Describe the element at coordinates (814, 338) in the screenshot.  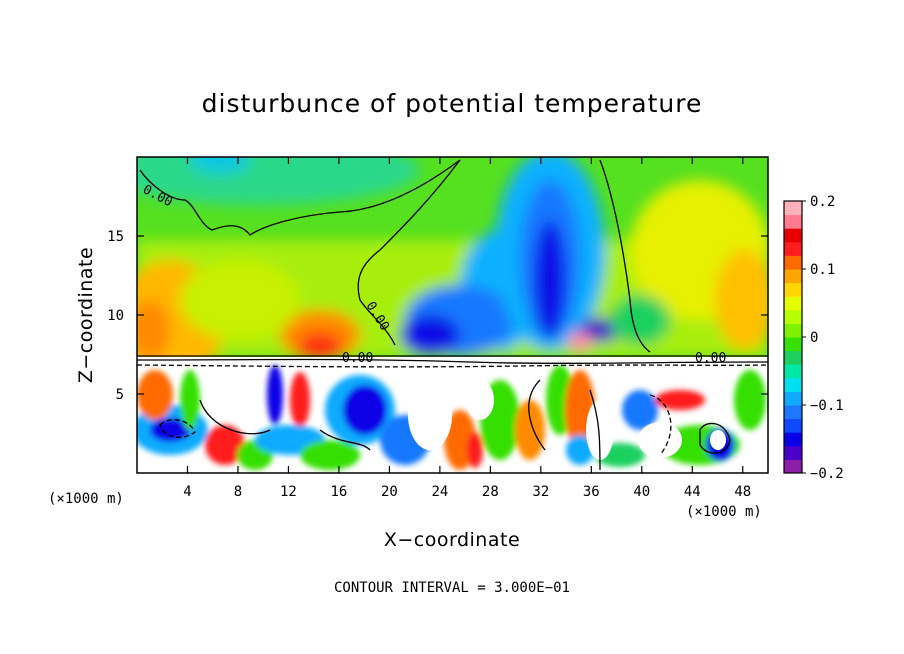
I see `colorbar-tick-label: 0` at that location.